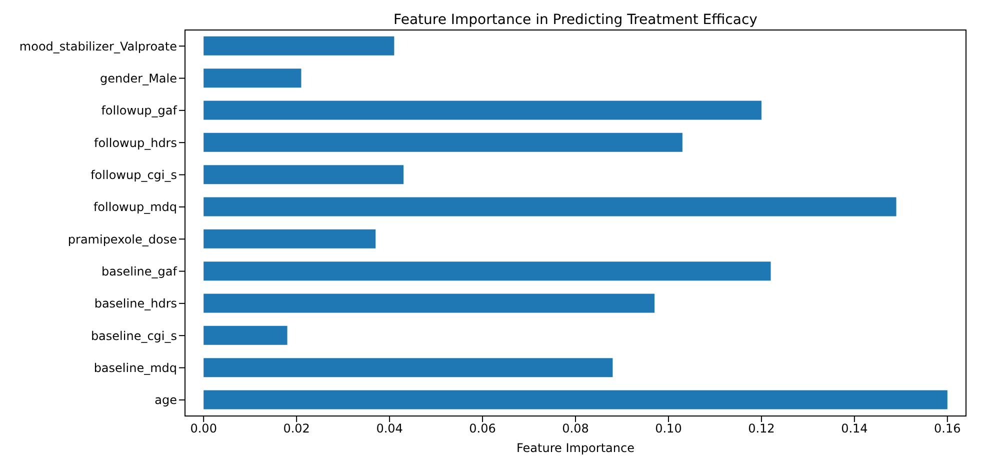  I want to click on x-tick-label: 0.12, so click(761, 429).